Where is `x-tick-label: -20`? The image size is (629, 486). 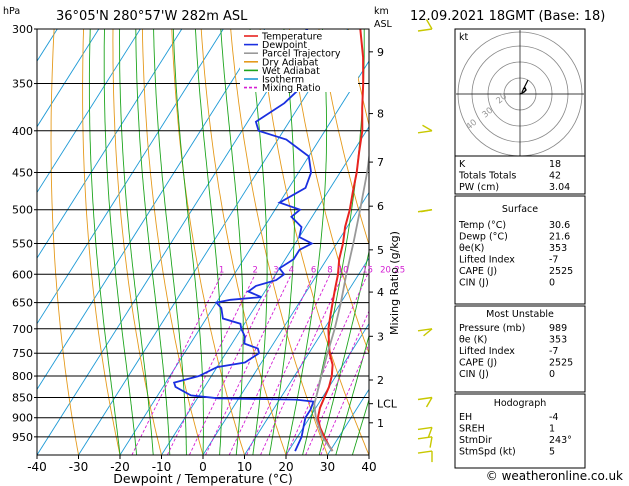
x-tick-label: -20 is located at coordinates (120, 467).